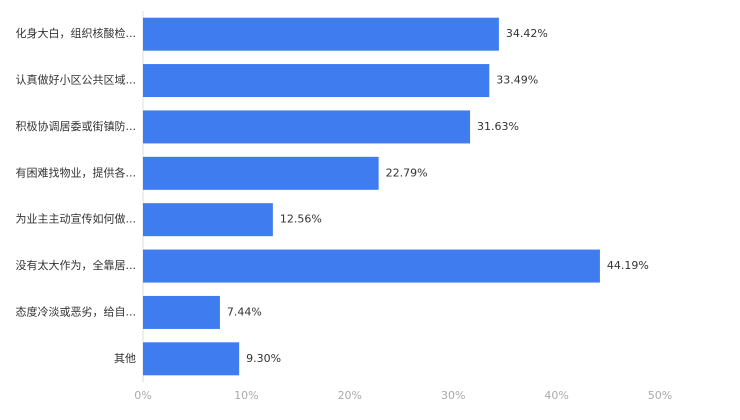 The height and width of the screenshot is (420, 740). What do you see at coordinates (244, 311) in the screenshot?
I see `value-label: 7.44%` at bounding box center [244, 311].